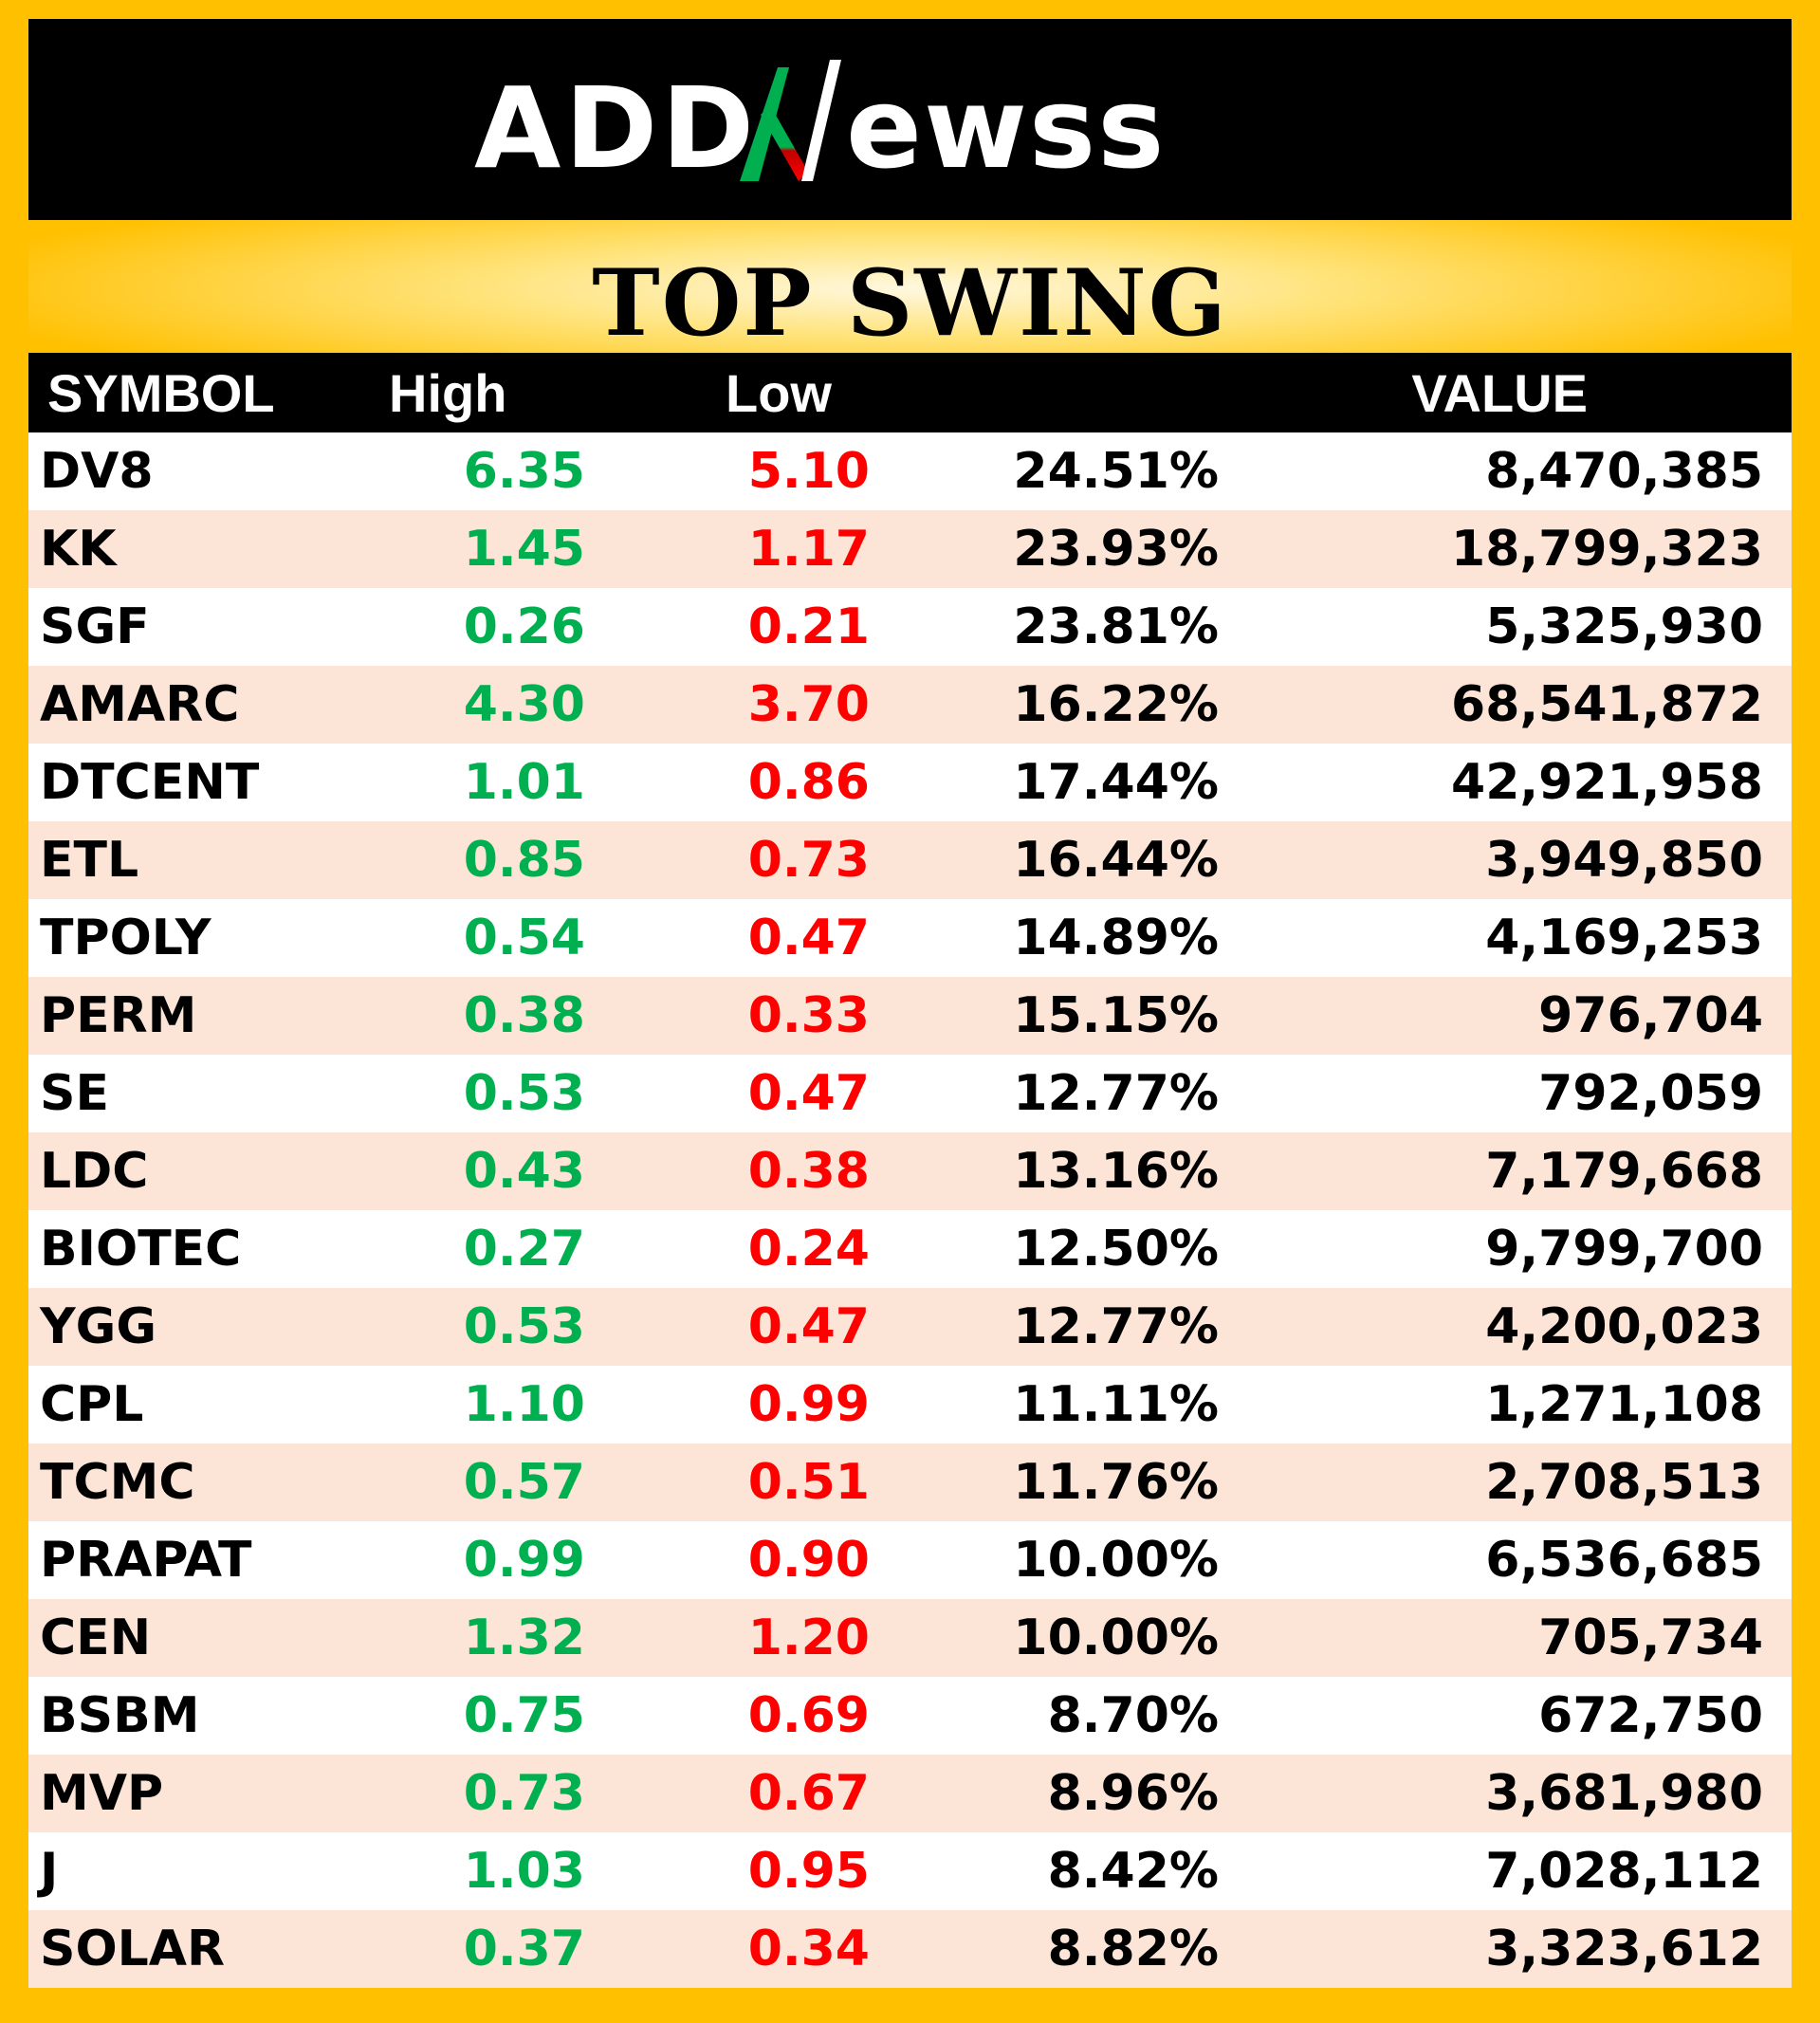  Describe the element at coordinates (910, 1716) in the screenshot. I see `table-row: BSBM 0.75 0.69 8.70% 672,750` at that location.